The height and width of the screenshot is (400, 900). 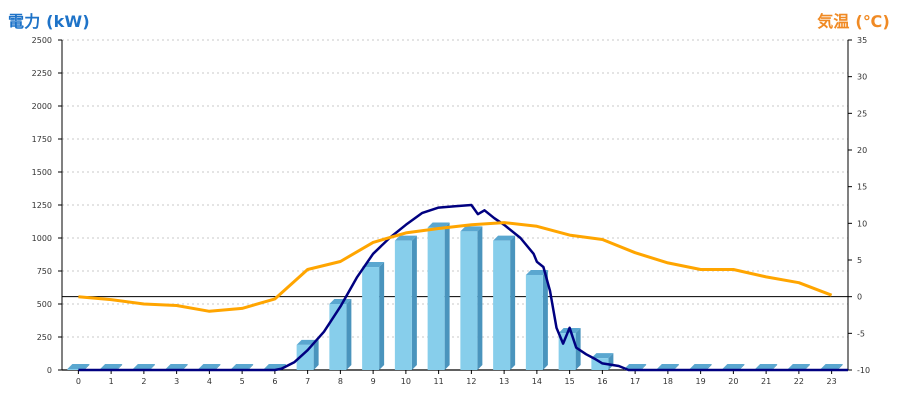 I want to click on right-axis-title: 気温 (℃), so click(x=853, y=21).